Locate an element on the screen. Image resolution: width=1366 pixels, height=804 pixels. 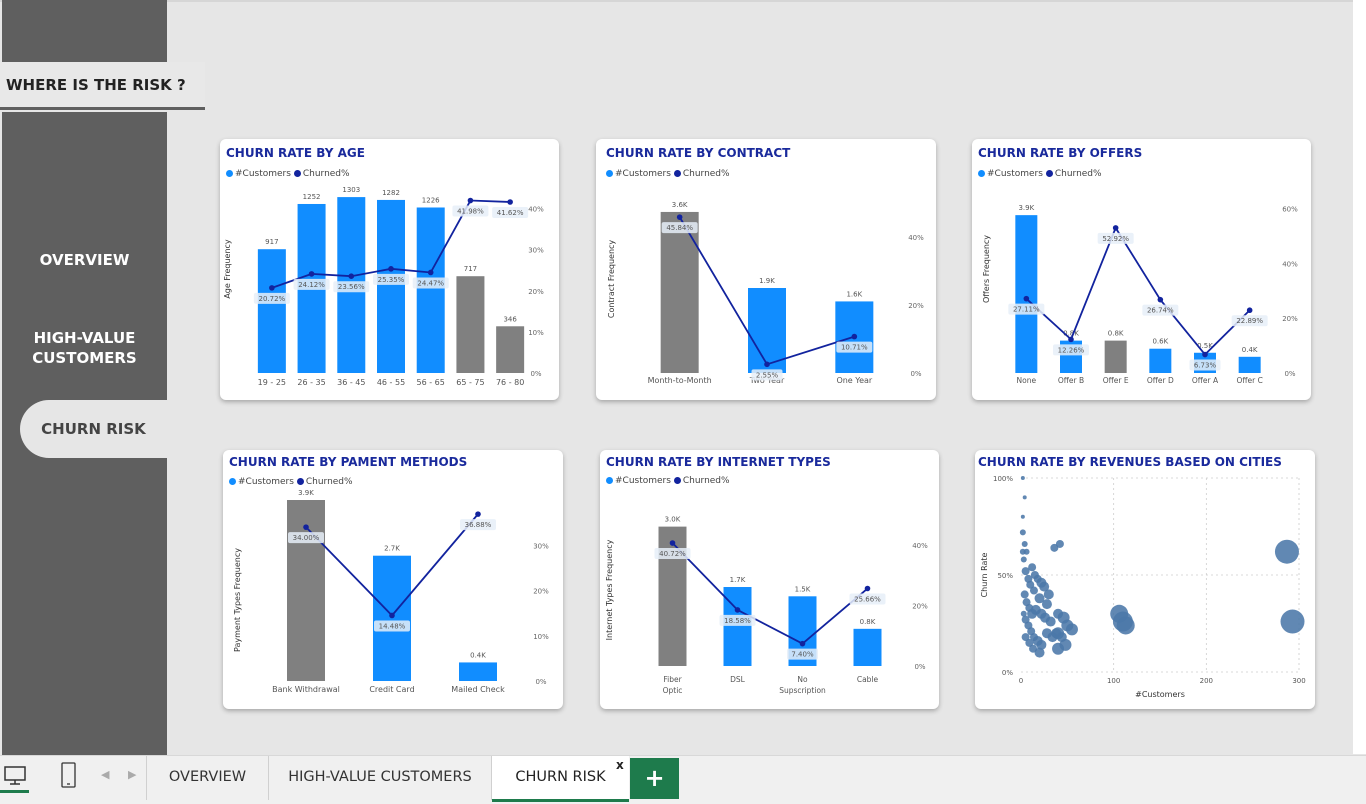
x-tick-label: None is located at coordinates (1027, 380).